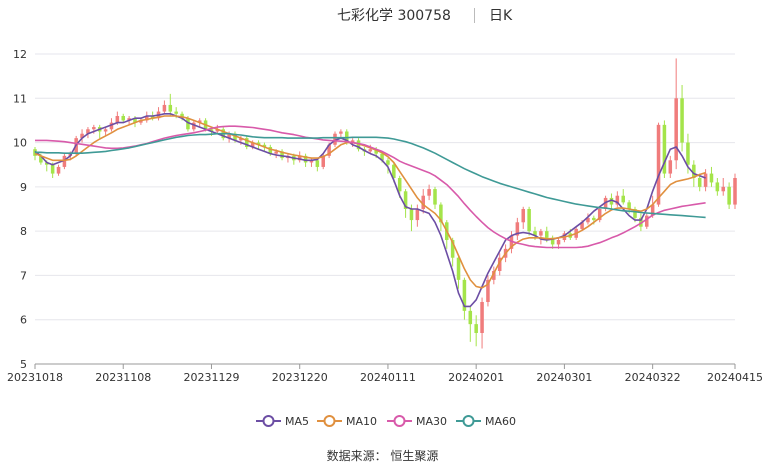 The image size is (765, 465). What do you see at coordinates (735, 377) in the screenshot?
I see `x-tick-label: 20240415` at bounding box center [735, 377].